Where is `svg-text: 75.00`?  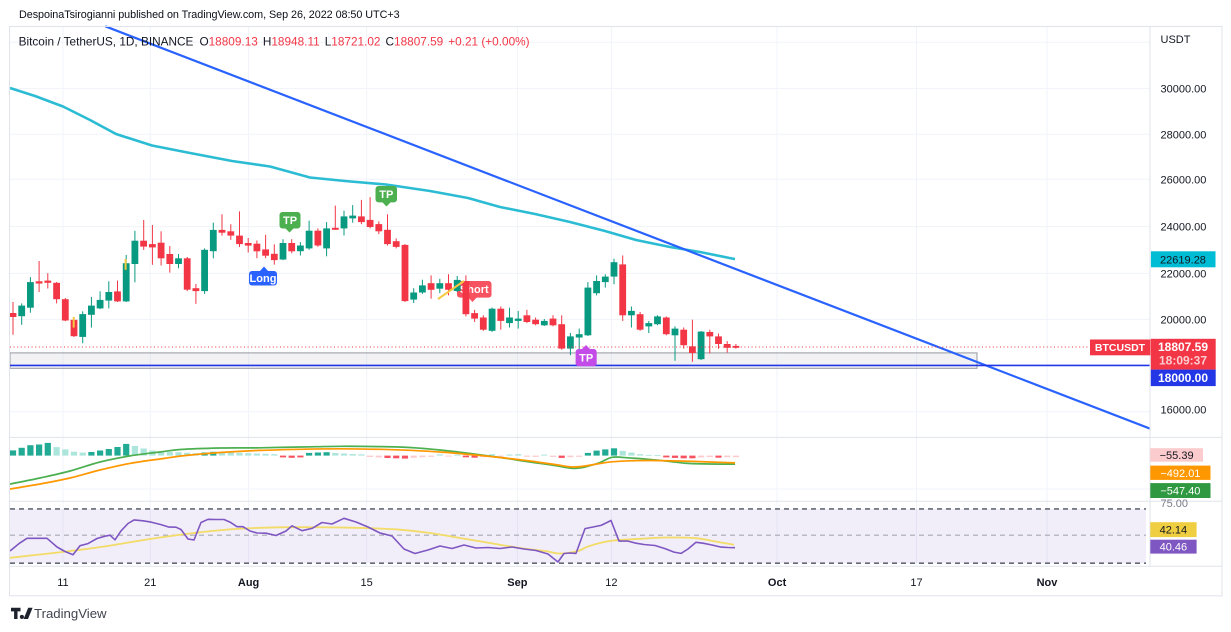
svg-text: 75.00 is located at coordinates (1175, 504).